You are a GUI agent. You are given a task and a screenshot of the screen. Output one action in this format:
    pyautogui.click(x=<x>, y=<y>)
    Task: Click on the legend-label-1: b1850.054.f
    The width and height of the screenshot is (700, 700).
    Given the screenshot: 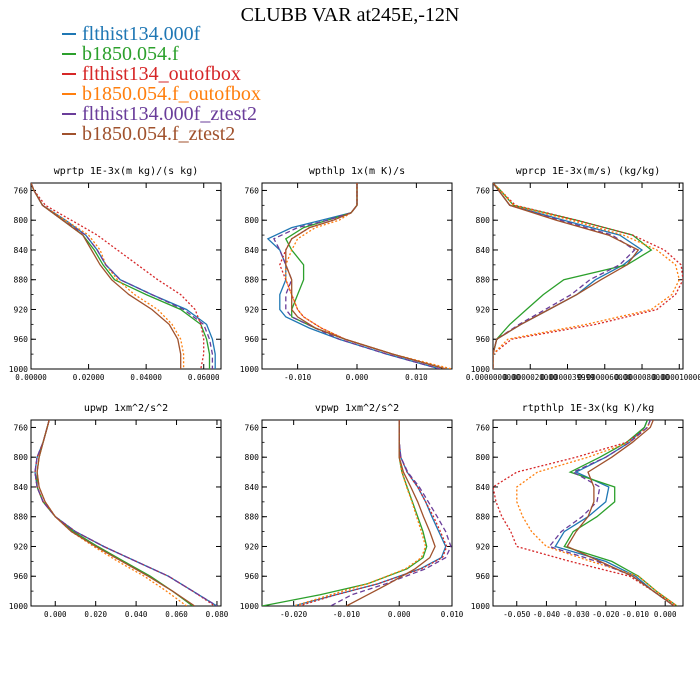 What is the action you would take?
    pyautogui.click(x=130, y=54)
    